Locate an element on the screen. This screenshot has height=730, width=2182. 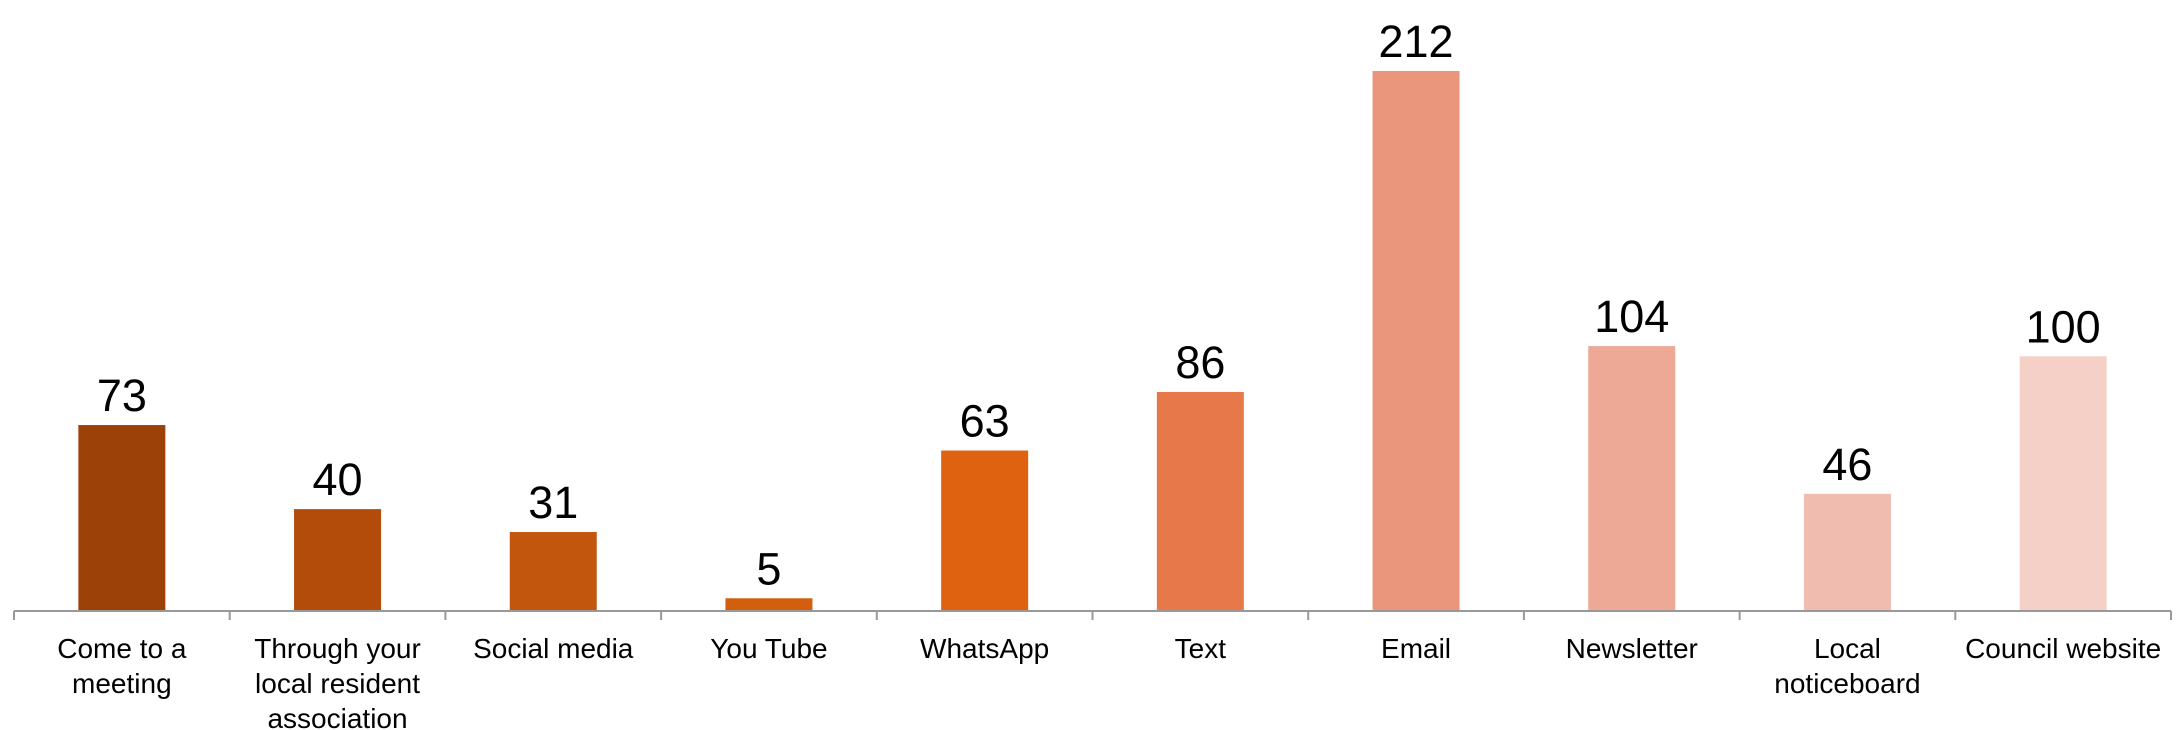
value-label: 5 is located at coordinates (768, 568).